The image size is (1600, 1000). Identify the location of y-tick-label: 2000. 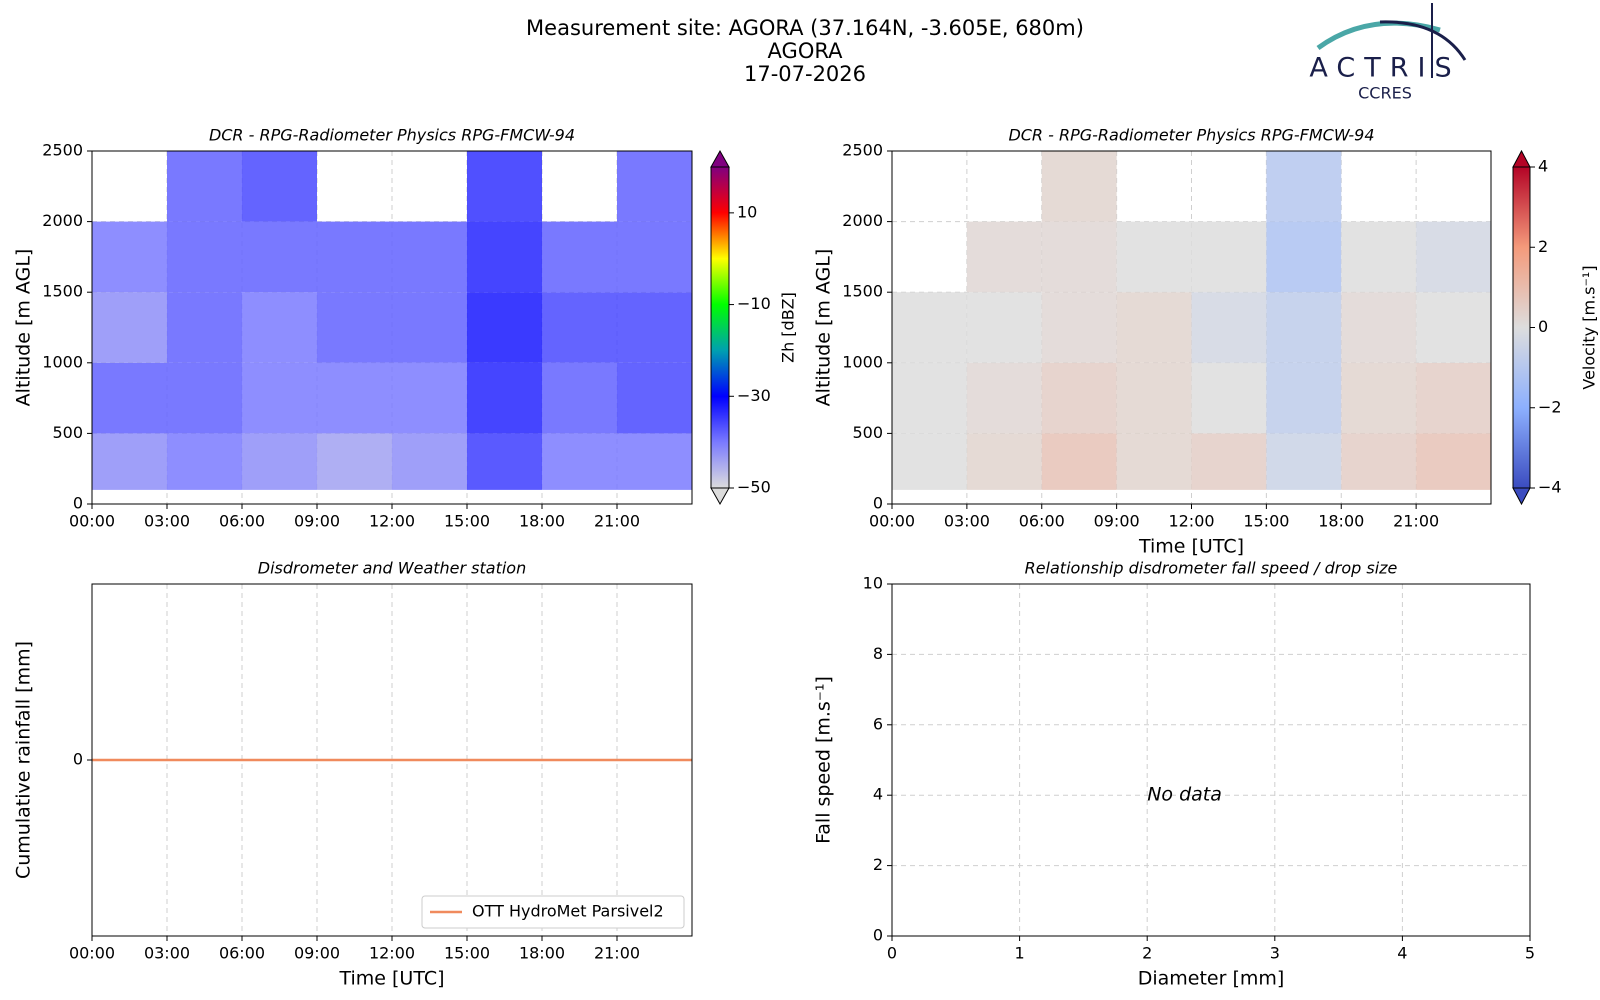
(62, 220).